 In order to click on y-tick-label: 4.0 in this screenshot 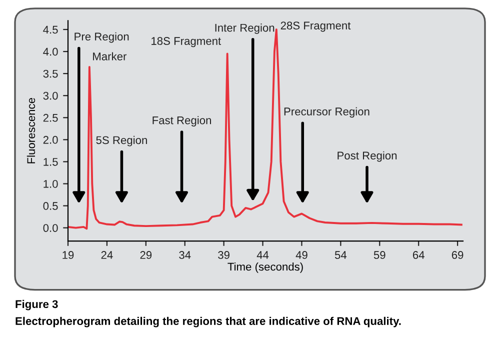, I will do `click(50, 52)`.